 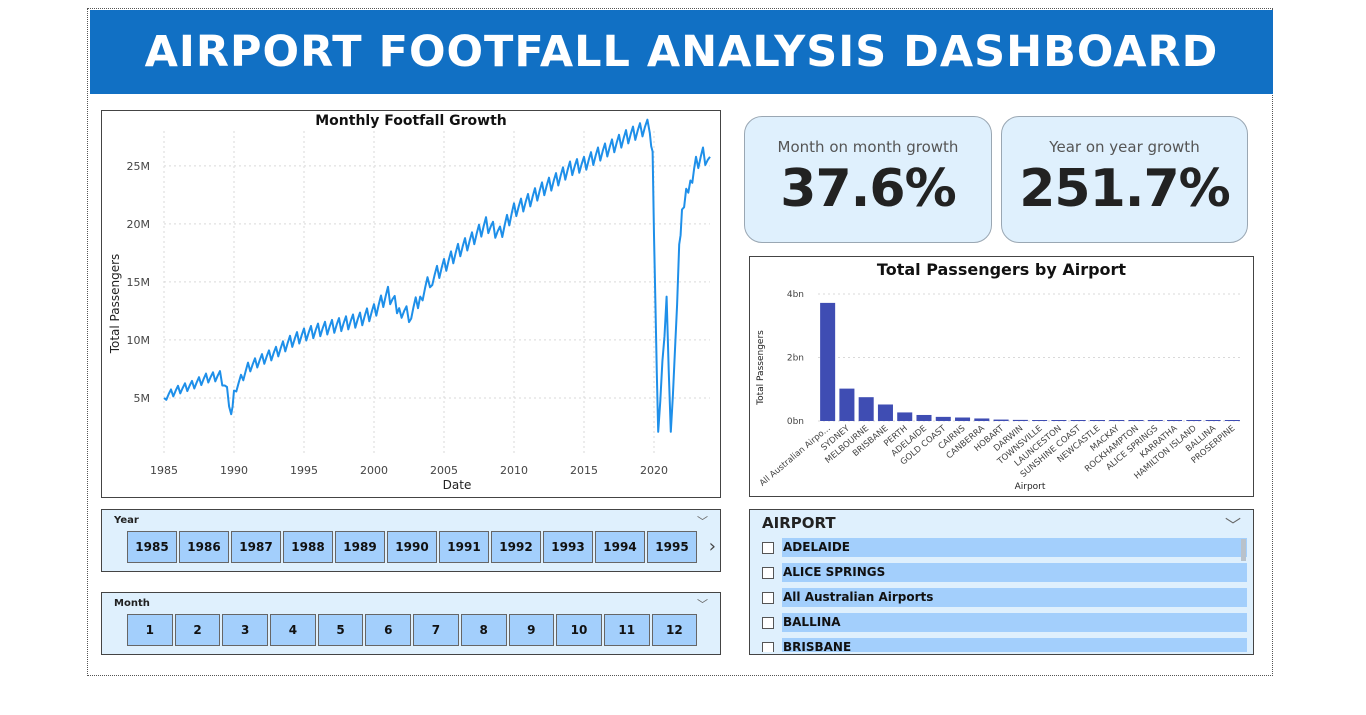 I want to click on year-tile: 1994, so click(x=620, y=547).